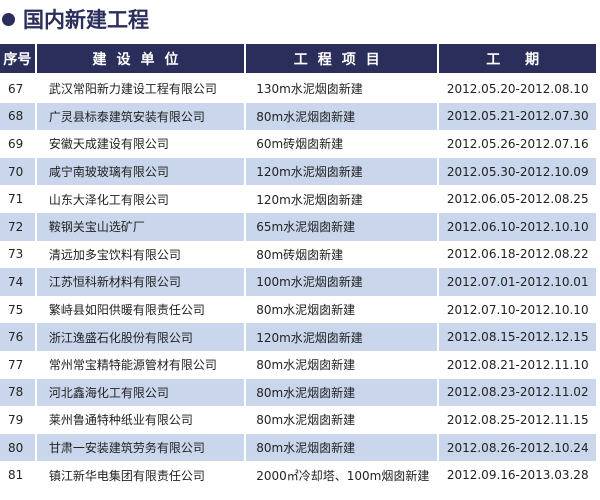 The height and width of the screenshot is (500, 600). I want to click on cell-project: 100m水泥烟囱新建, so click(342, 282).